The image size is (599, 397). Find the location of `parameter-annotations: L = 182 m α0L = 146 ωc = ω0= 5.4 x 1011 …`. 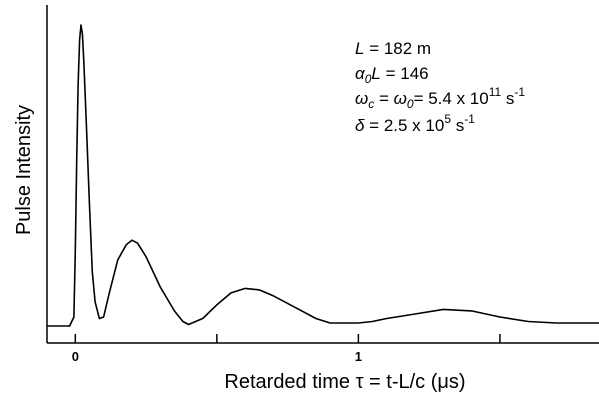

parameter-annotations: L = 182 m α0L = 146 ωc = ω0= 5.4 x 1011 … is located at coordinates (440, 87).